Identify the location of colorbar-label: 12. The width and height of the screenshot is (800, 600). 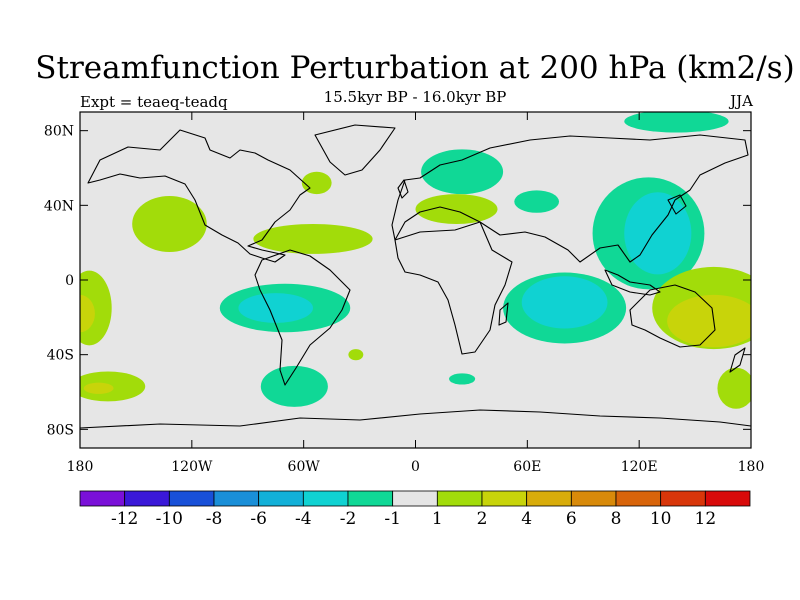
(706, 519).